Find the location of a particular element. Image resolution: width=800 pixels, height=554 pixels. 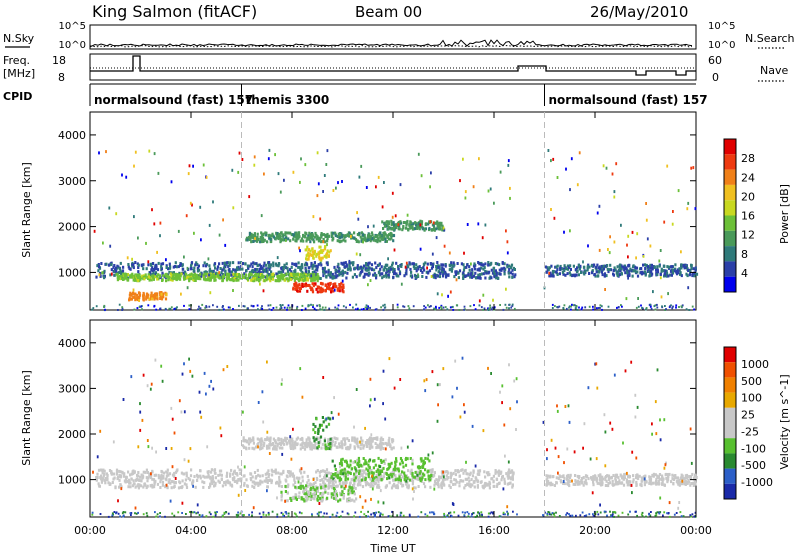

freq-tick-left-bottom: 8 is located at coordinates (61, 77).